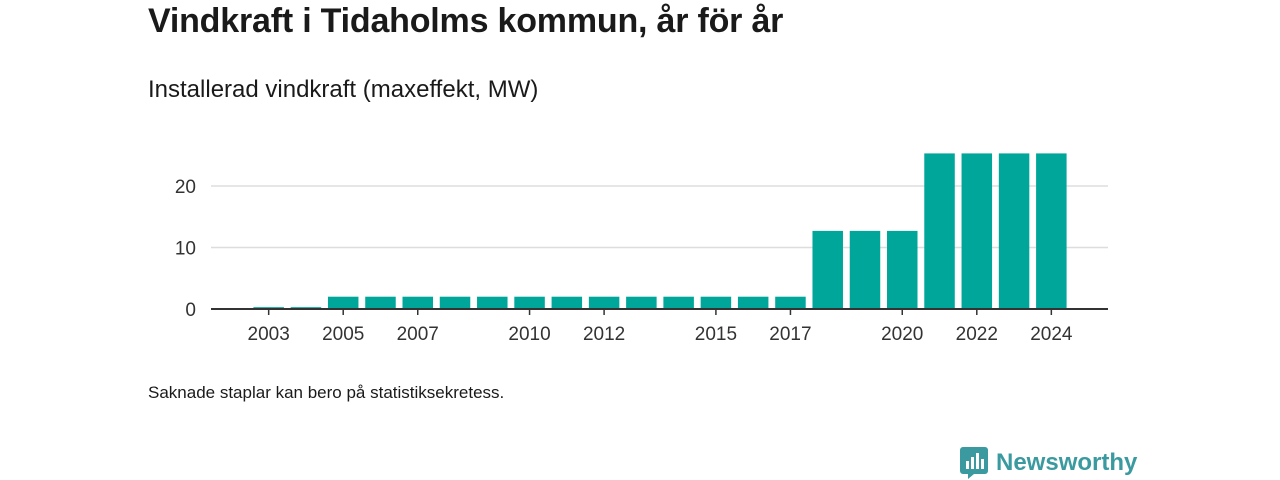 The image size is (1280, 480). I want to click on bar-2011, so click(567, 302).